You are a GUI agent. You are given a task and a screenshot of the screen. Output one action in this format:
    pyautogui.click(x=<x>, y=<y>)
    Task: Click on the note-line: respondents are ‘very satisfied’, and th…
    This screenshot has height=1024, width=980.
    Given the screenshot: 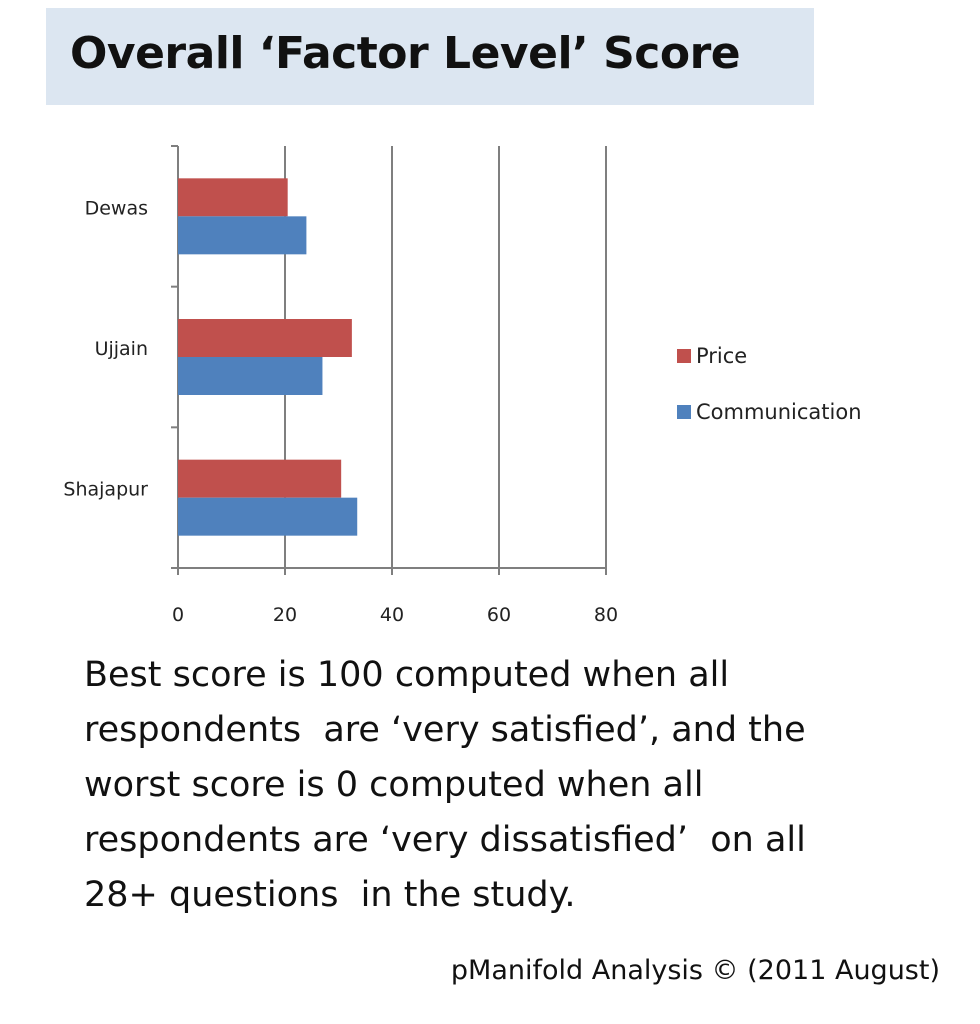 What is the action you would take?
    pyautogui.click(x=445, y=730)
    